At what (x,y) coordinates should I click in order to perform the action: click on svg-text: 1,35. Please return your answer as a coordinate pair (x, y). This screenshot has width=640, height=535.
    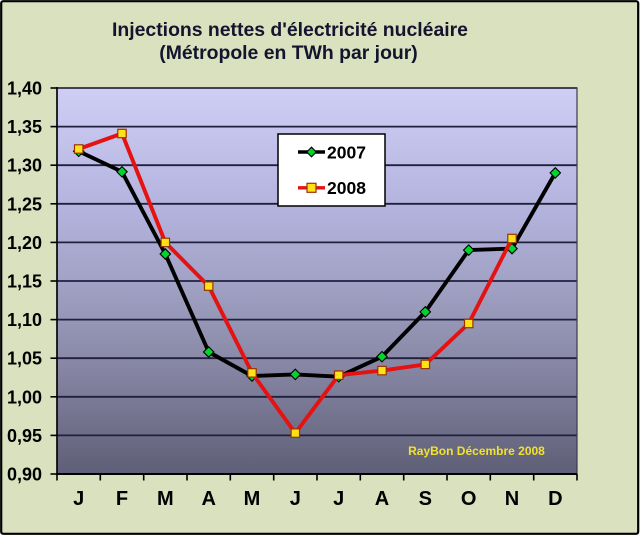
    Looking at the image, I should click on (24, 127).